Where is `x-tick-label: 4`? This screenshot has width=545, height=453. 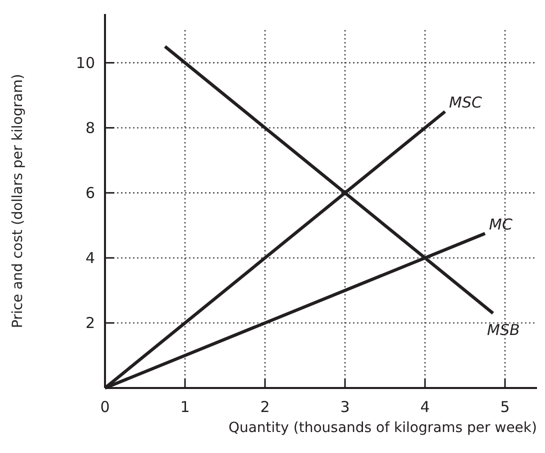 x-tick-label: 4 is located at coordinates (425, 407).